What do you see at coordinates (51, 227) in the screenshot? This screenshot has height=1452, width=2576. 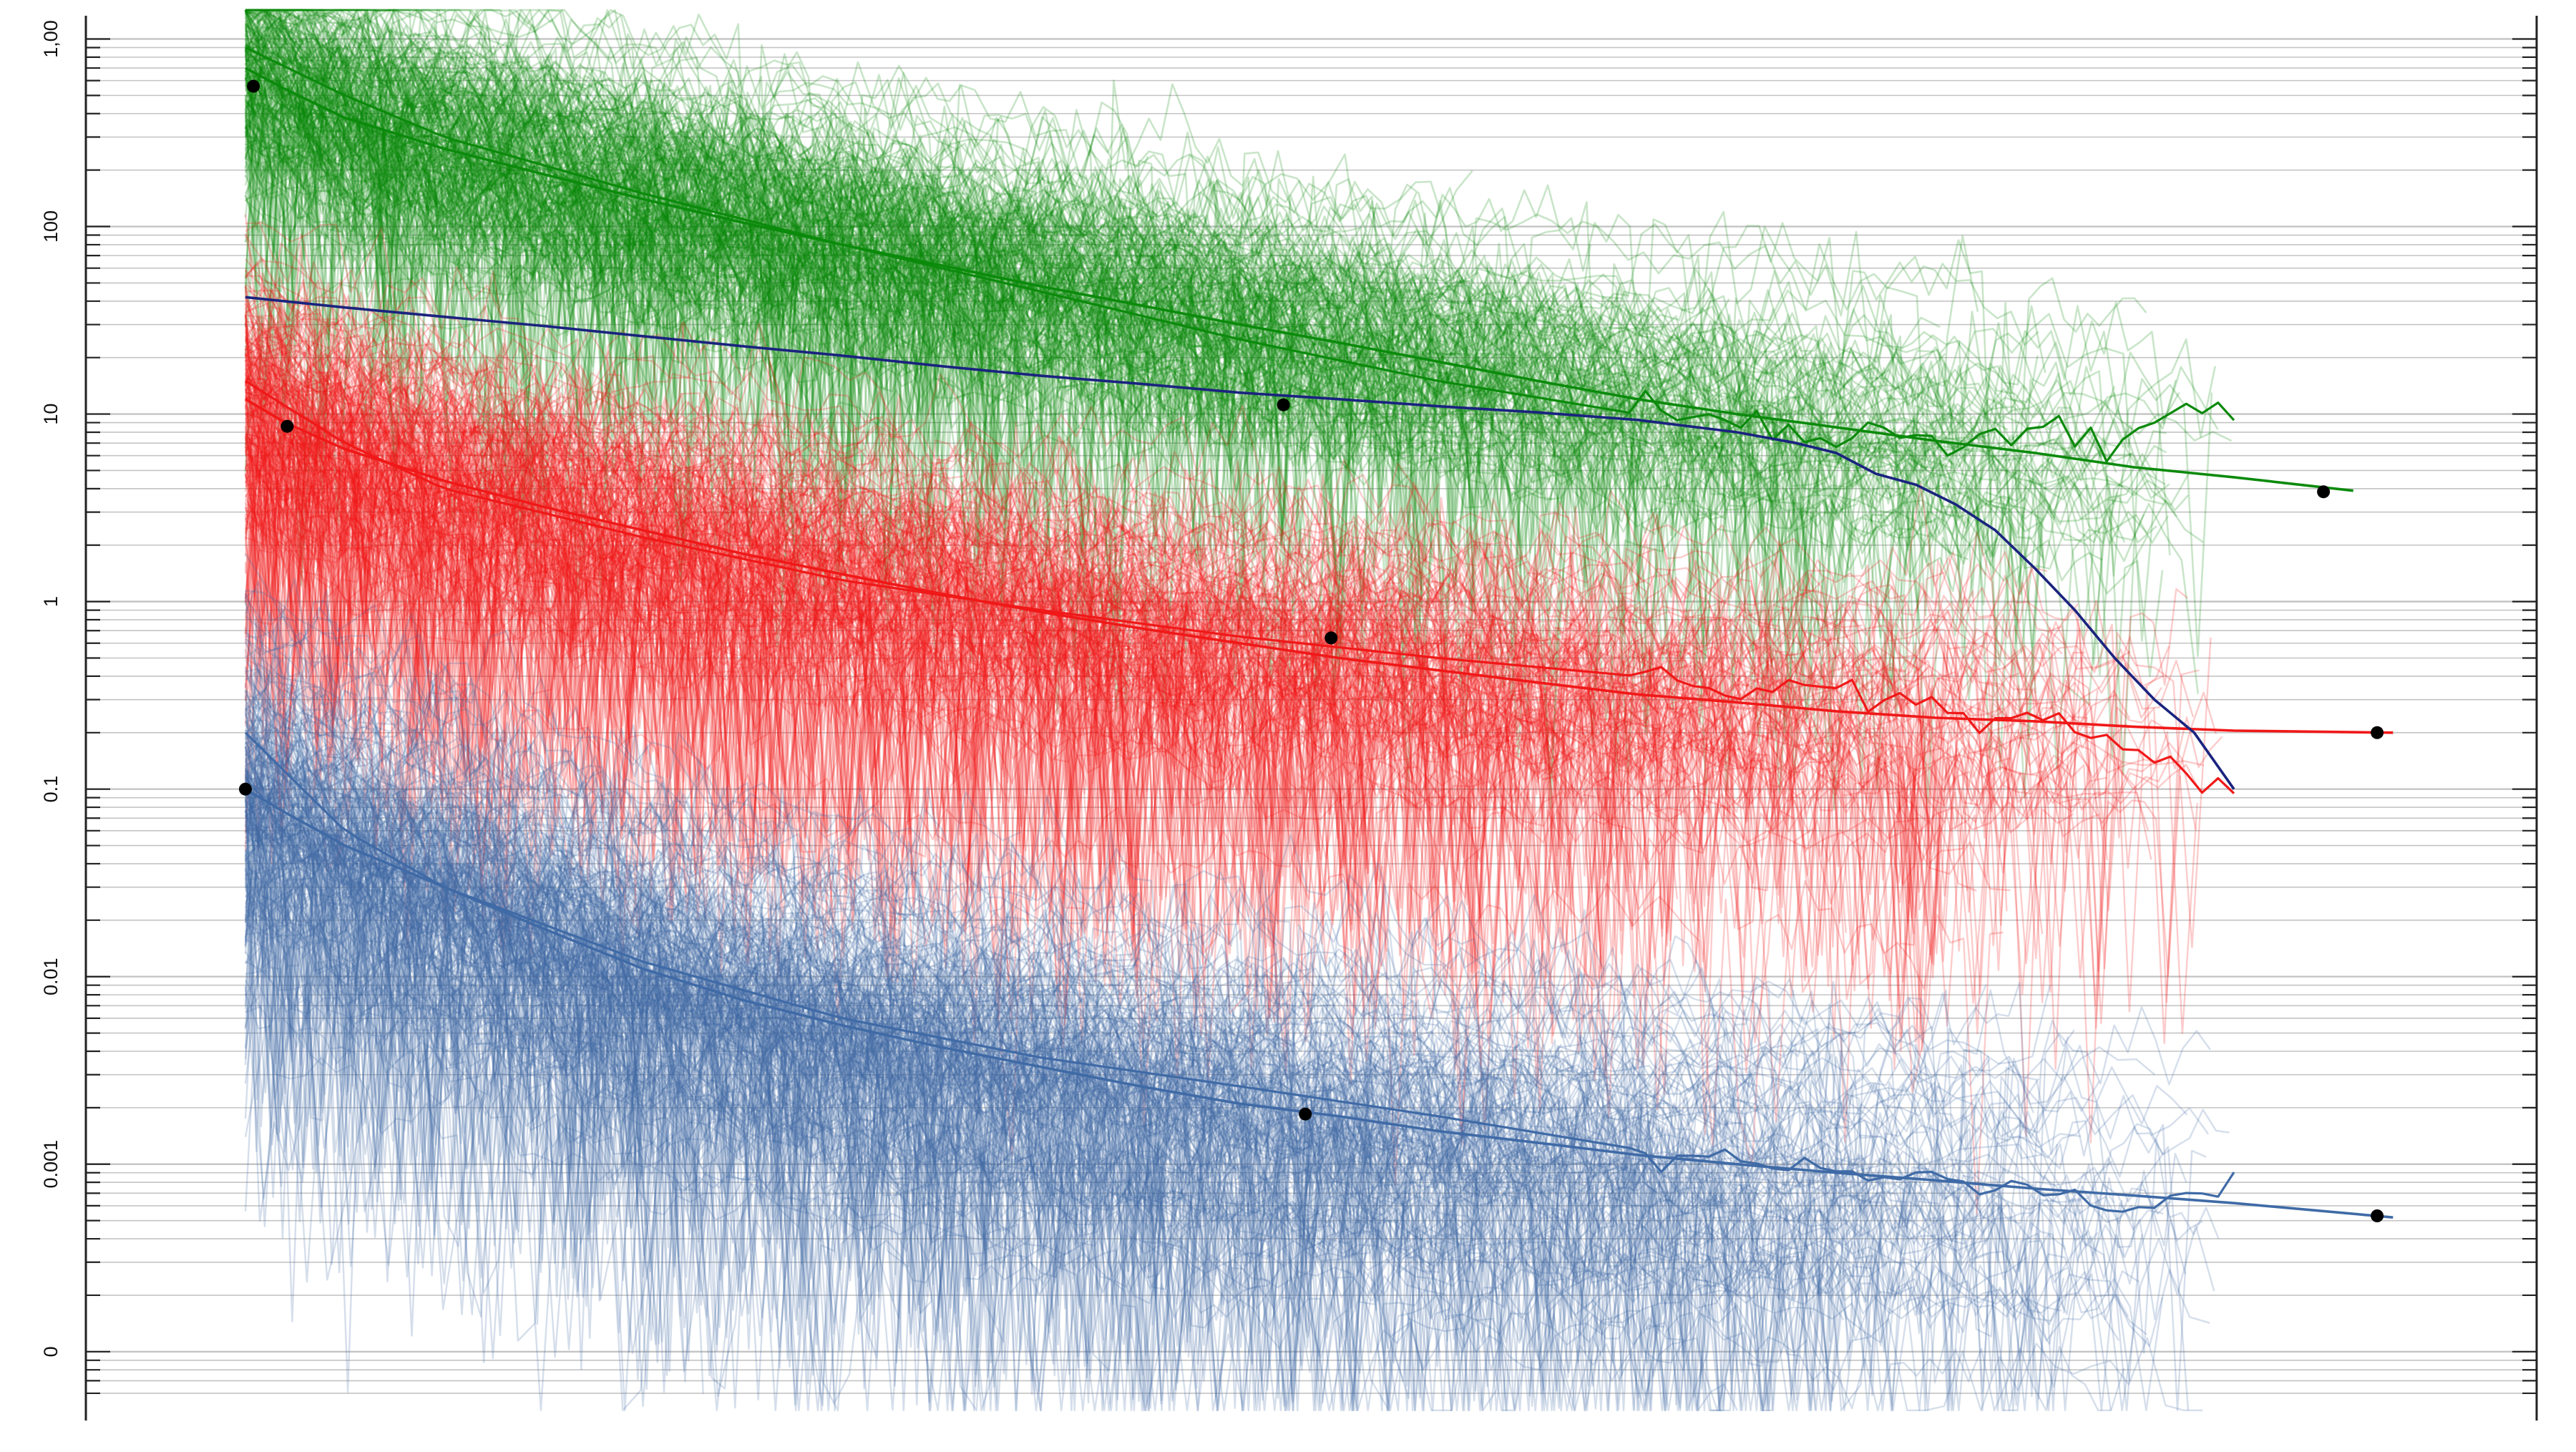 I see `y-tick-label: 100` at bounding box center [51, 227].